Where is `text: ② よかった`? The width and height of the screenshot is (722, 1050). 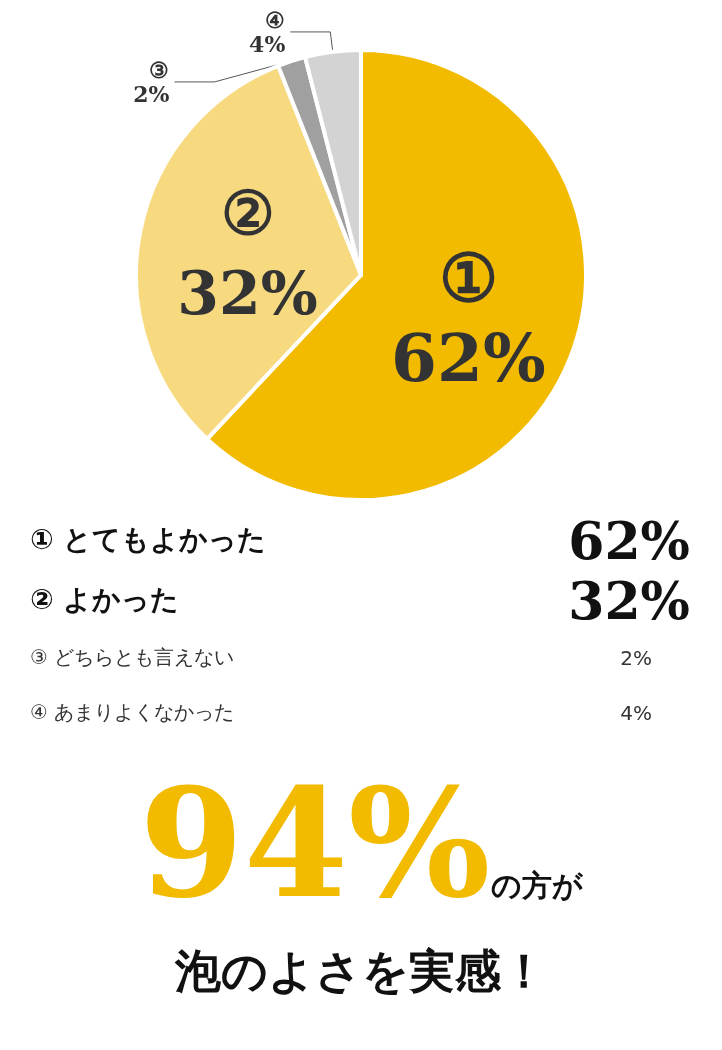 text: ② よかった is located at coordinates (105, 600).